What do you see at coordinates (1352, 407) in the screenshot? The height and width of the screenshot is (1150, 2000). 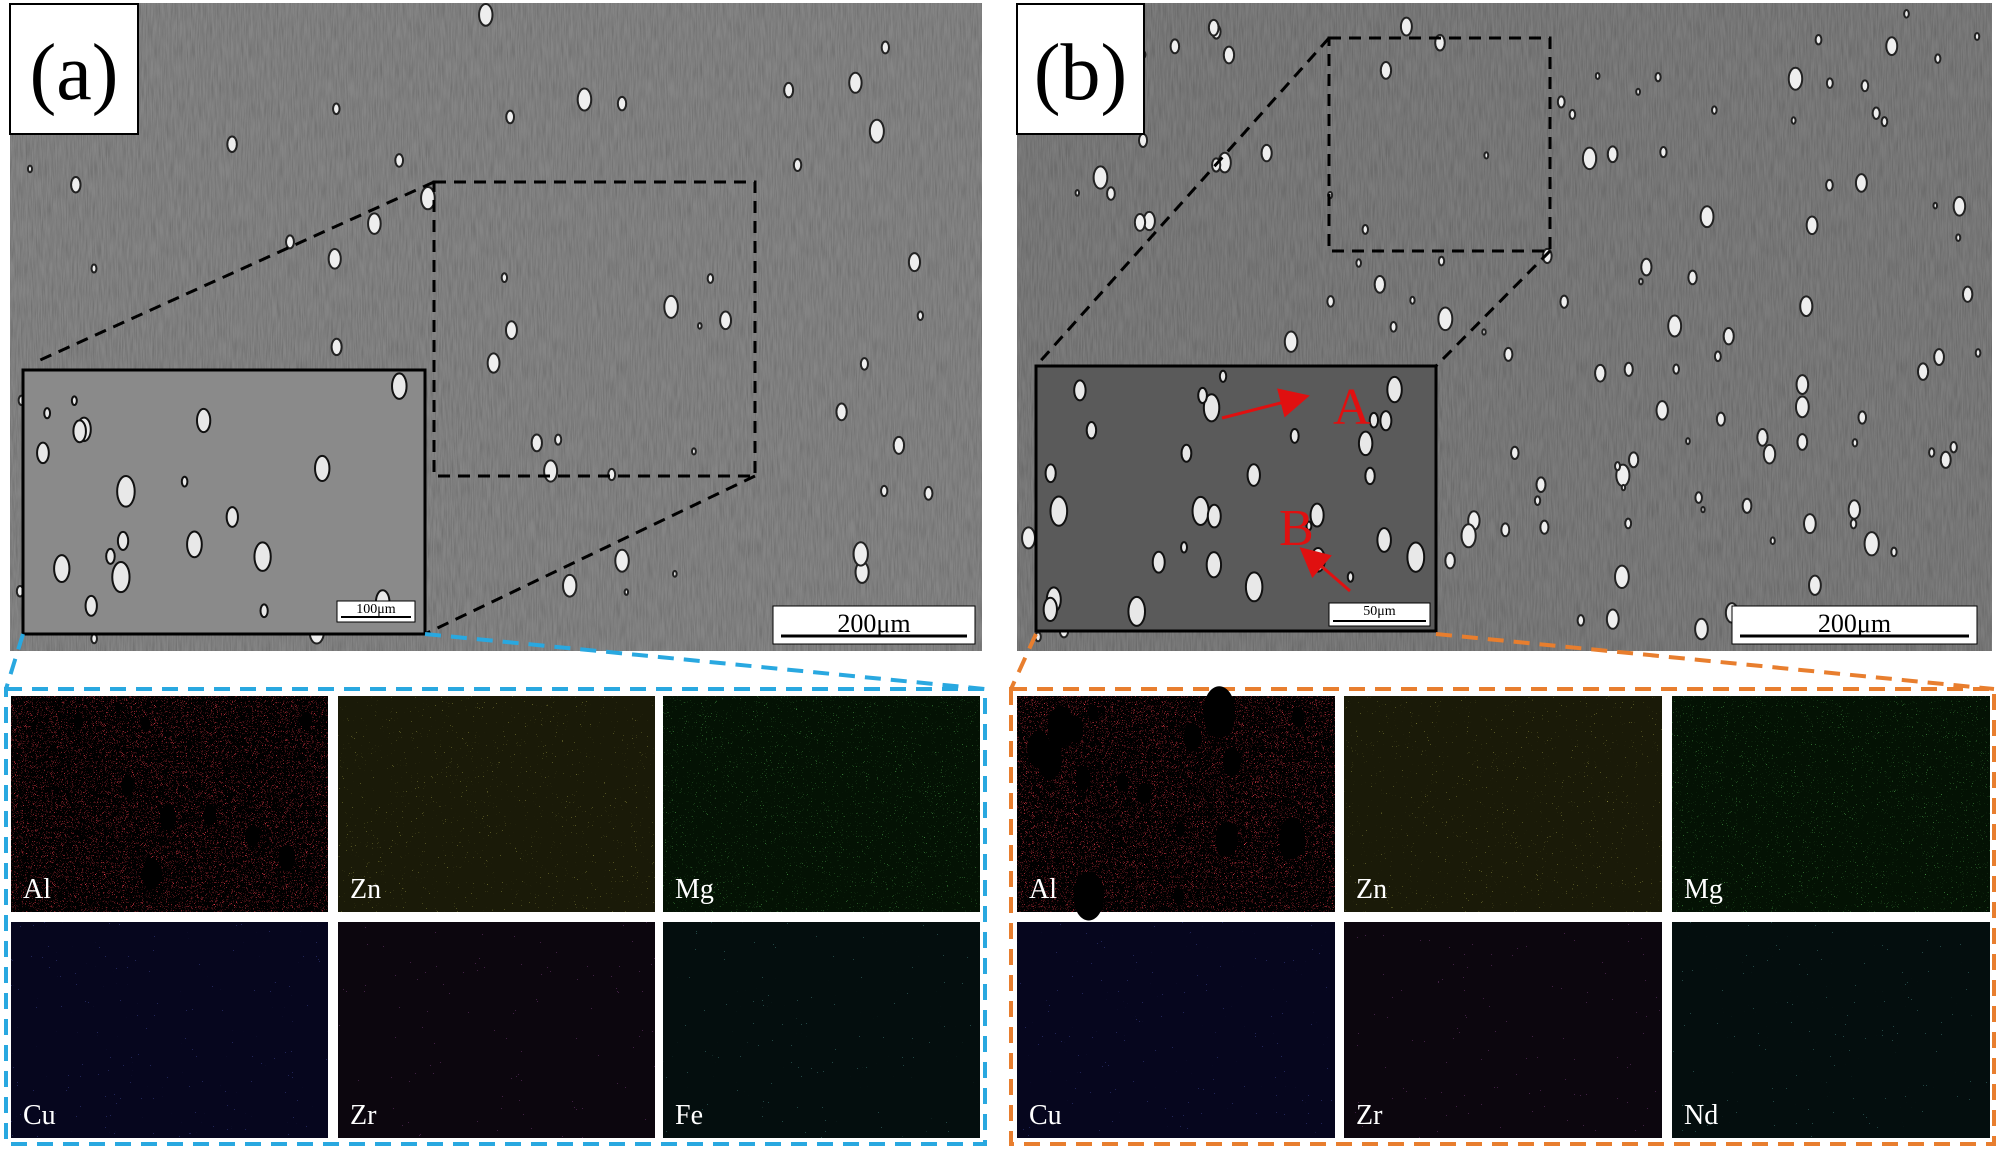 I see `annotation: A` at bounding box center [1352, 407].